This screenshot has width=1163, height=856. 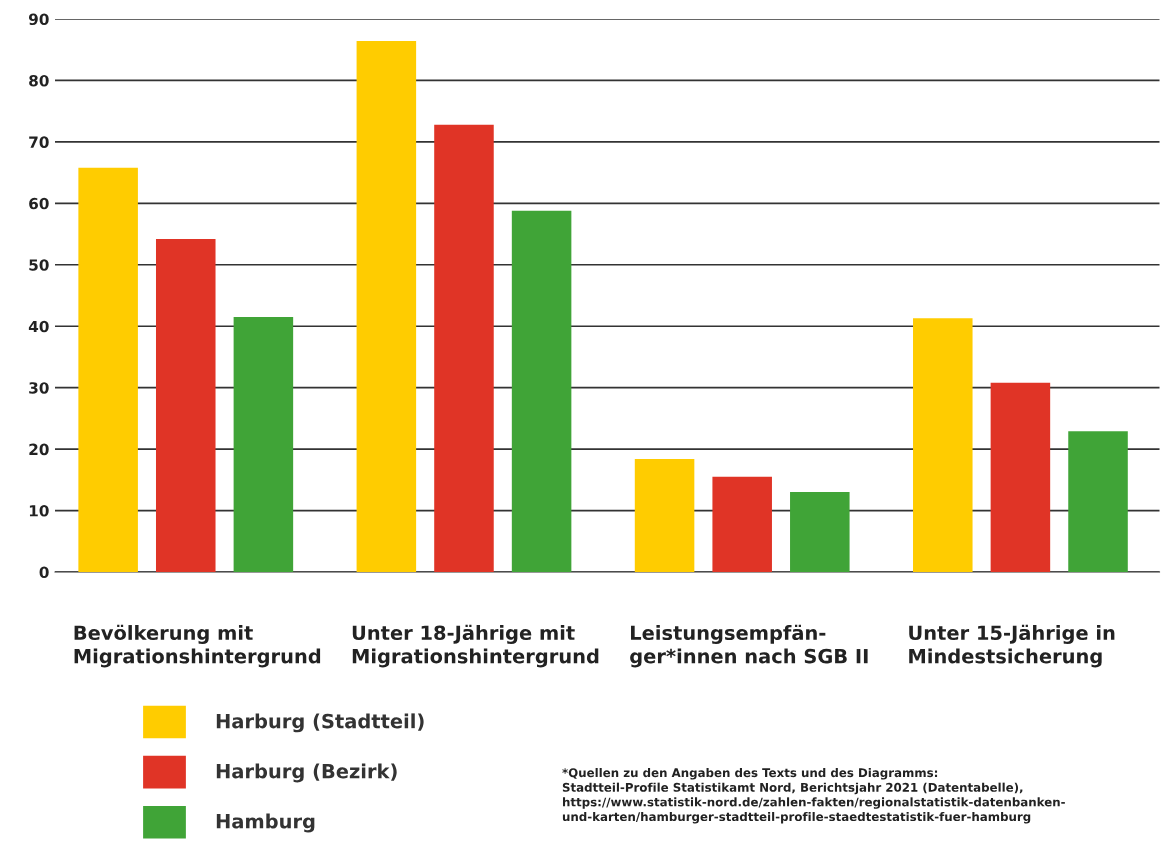 I want to click on legend-label: Harburg (Stadtteil), so click(x=320, y=723).